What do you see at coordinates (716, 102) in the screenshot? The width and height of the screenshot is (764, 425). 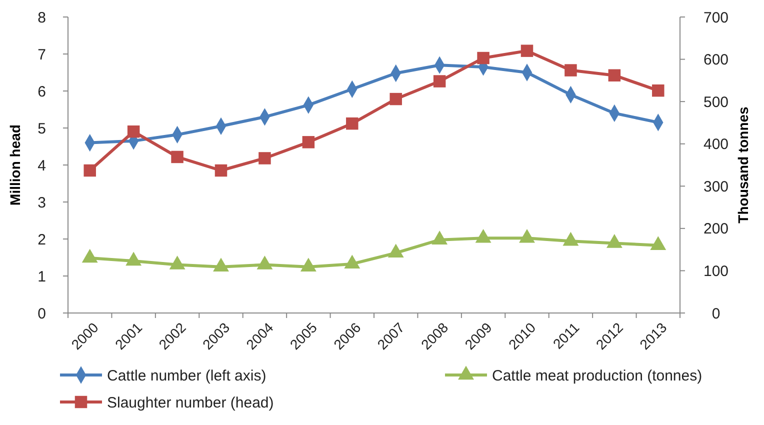 I see `y2-tick-label: 500` at bounding box center [716, 102].